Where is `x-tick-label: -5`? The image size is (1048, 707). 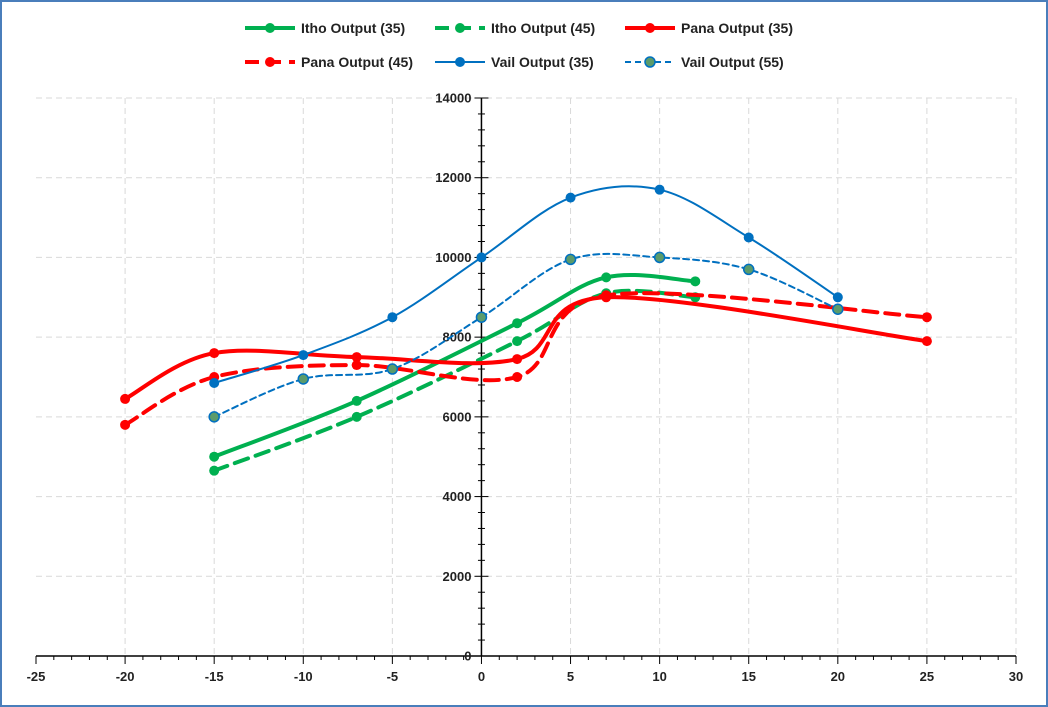
x-tick-label: -5 is located at coordinates (393, 676).